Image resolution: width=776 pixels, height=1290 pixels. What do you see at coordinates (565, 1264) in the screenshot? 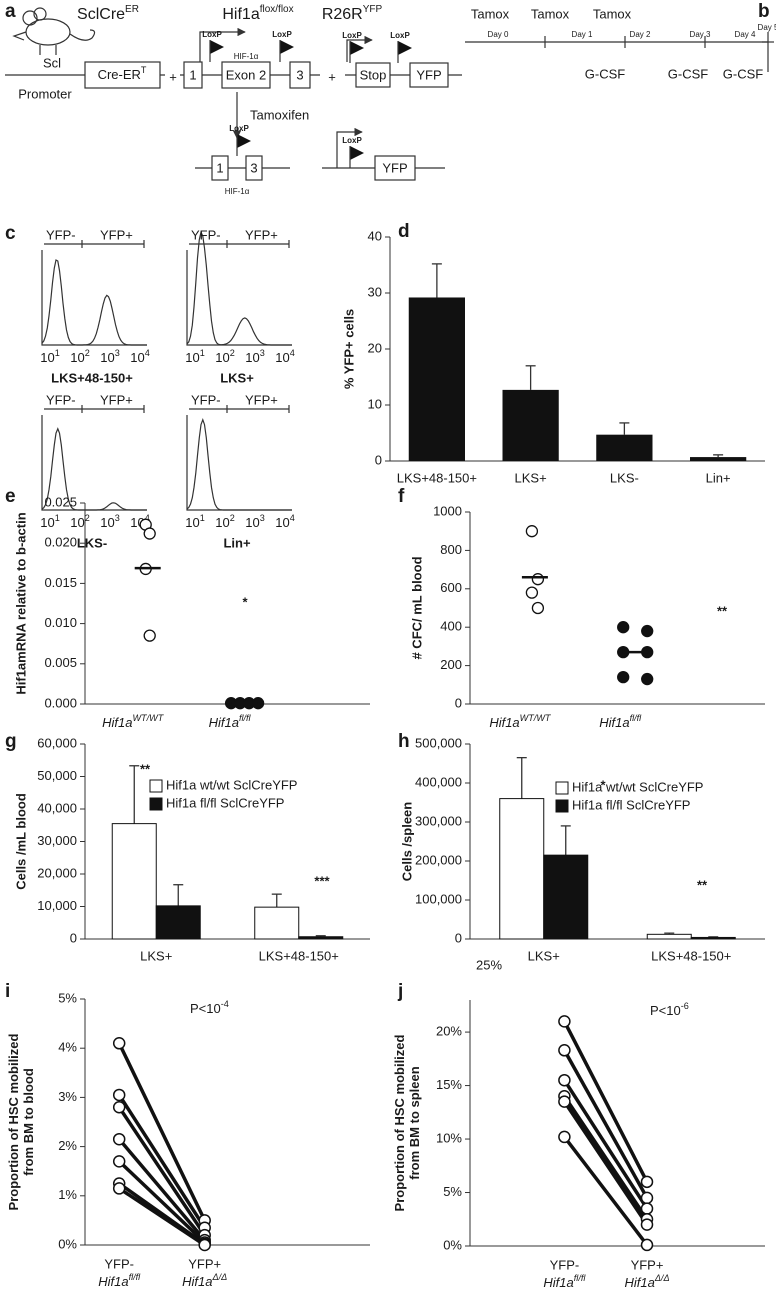
I see `x-tick-label: YFP-` at bounding box center [565, 1264].